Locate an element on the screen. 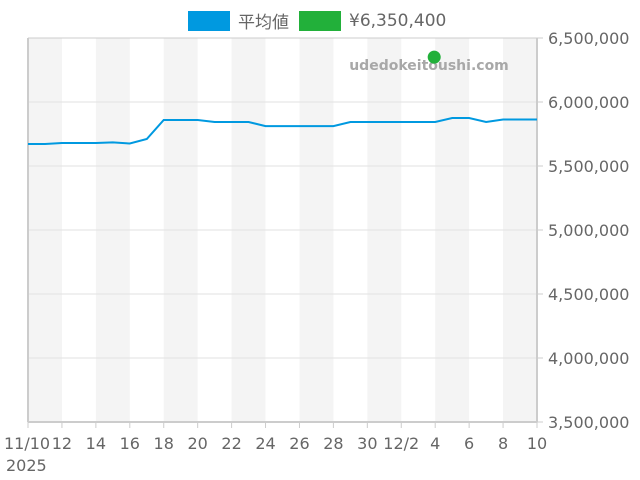 This screenshot has height=480, width=640. x-year-label: 2025 is located at coordinates (26, 465).